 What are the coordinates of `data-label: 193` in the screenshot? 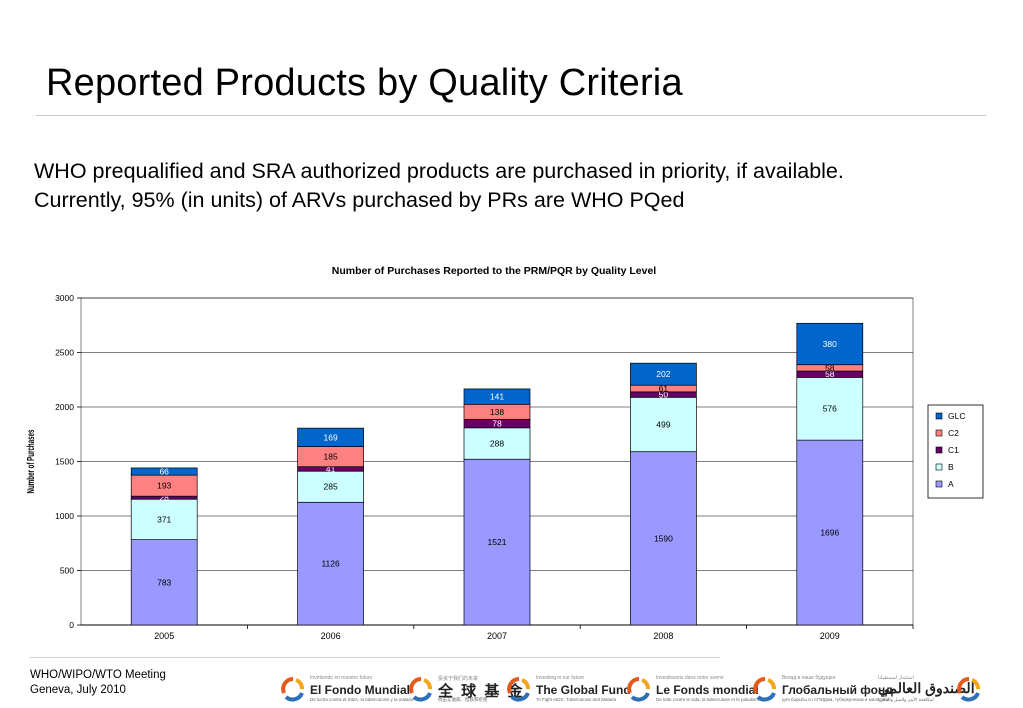 It's located at (164, 486).